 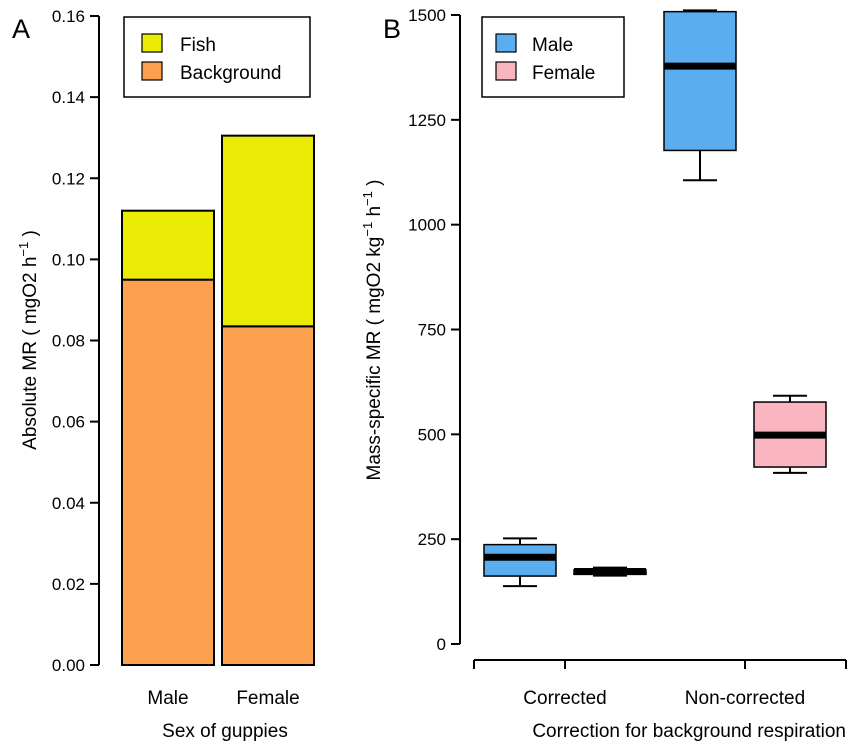 What do you see at coordinates (372, 330) in the screenshot?
I see `panel-b-y-axis-title: Mass-specific MR ( mgO2 kg−1 h−1 )` at bounding box center [372, 330].